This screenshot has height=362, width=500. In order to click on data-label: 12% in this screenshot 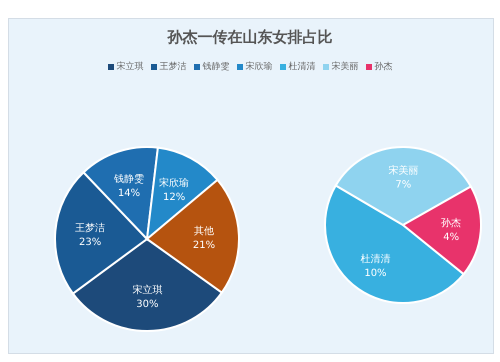, I will do `click(174, 197)`.